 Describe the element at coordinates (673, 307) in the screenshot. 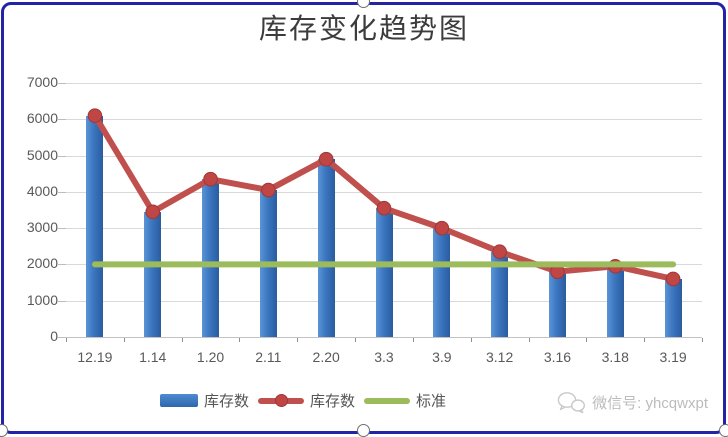

I see `bar-3.19` at that location.